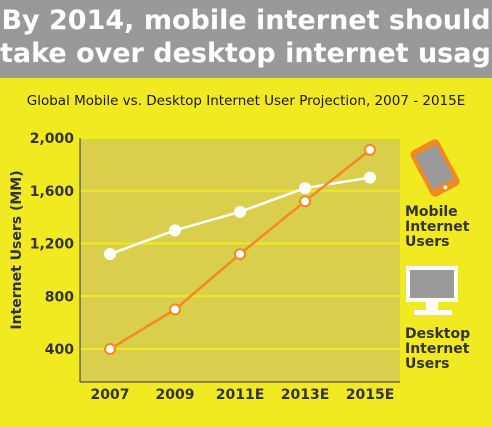 The image size is (492, 427). I want to click on x-tick-label: 2015E, so click(370, 395).